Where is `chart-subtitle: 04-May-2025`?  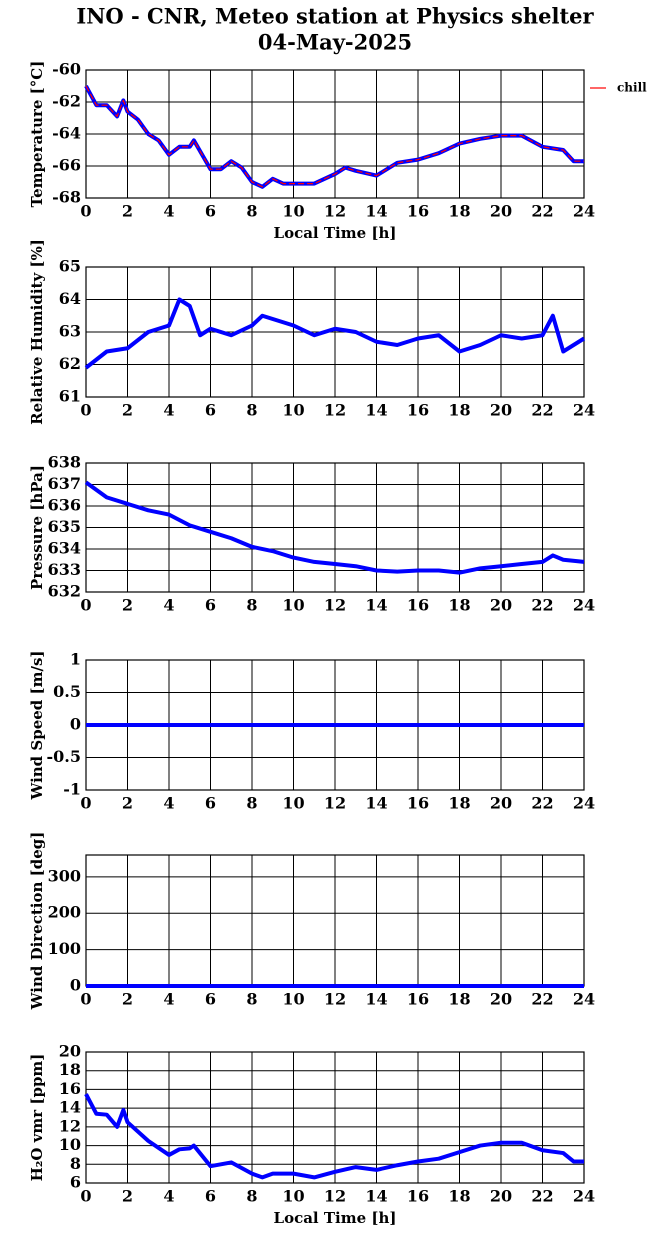
chart-subtitle: 04-May-2025 is located at coordinates (335, 42).